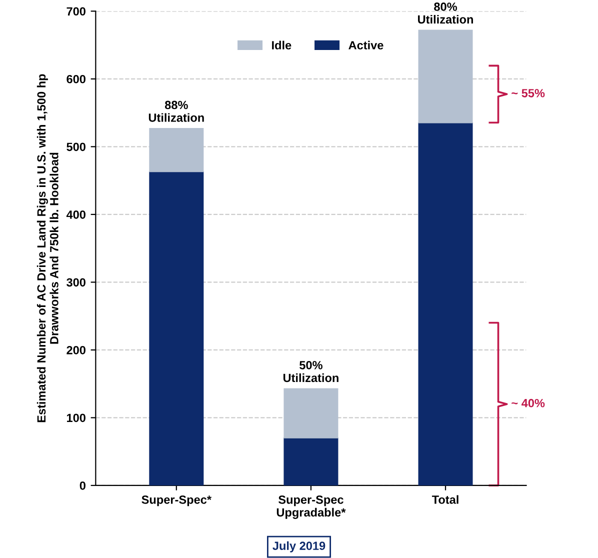  I want to click on y-tick-label: 400, so click(76, 214).